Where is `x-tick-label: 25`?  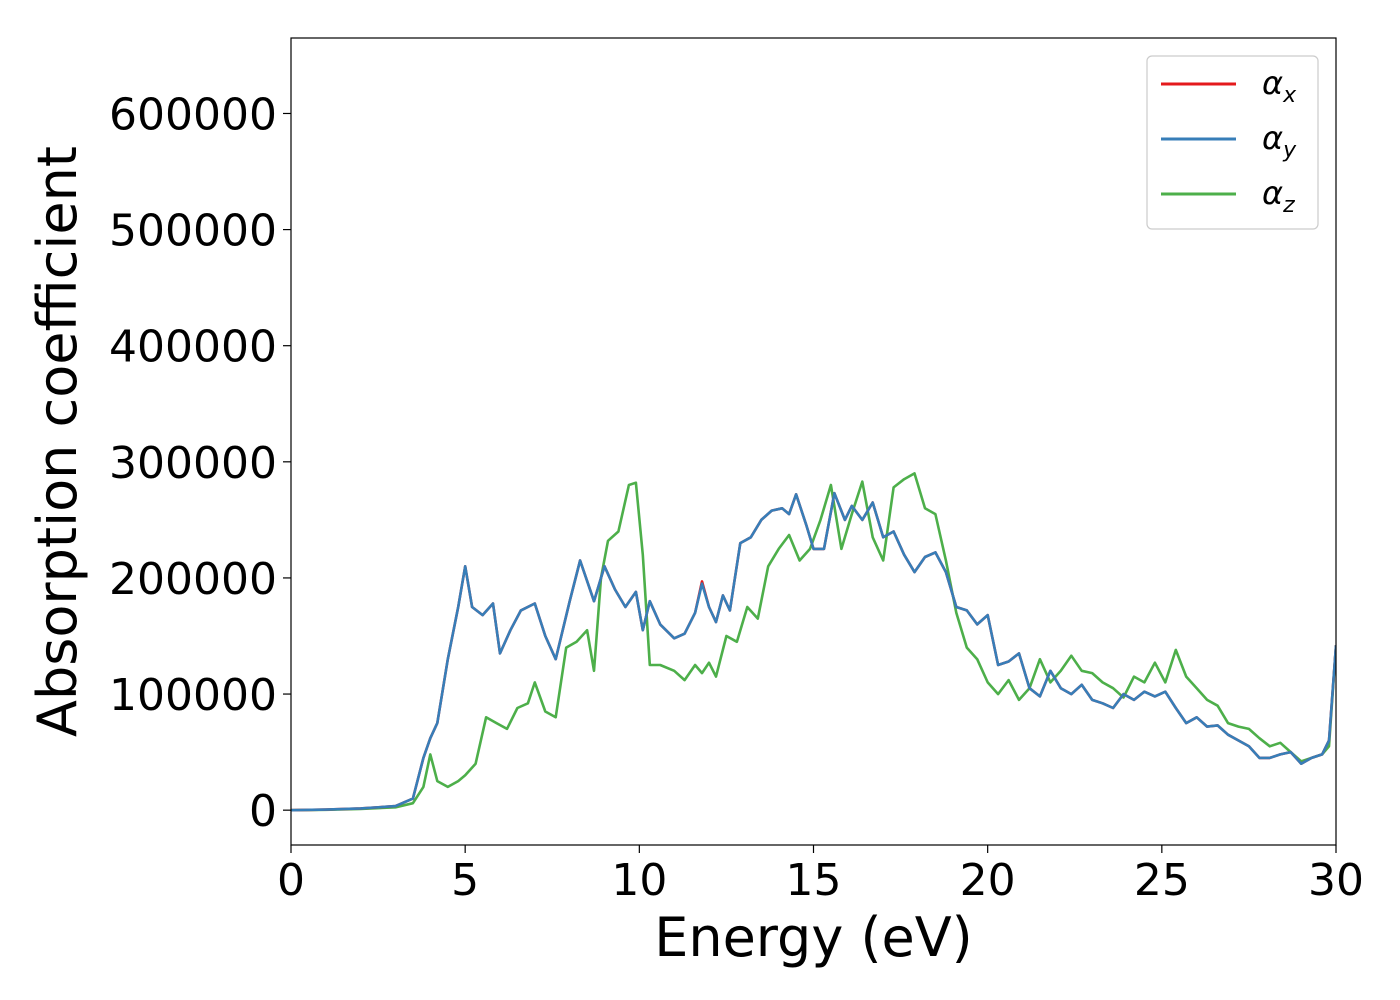 x-tick-label: 25 is located at coordinates (1162, 880).